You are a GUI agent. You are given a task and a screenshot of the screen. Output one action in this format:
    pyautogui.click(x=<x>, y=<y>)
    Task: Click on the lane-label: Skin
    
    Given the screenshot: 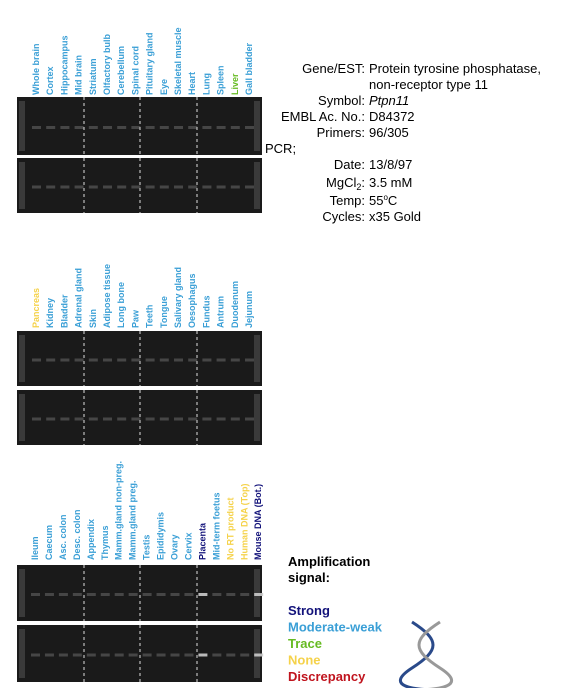 What is the action you would take?
    pyautogui.click(x=93, y=318)
    